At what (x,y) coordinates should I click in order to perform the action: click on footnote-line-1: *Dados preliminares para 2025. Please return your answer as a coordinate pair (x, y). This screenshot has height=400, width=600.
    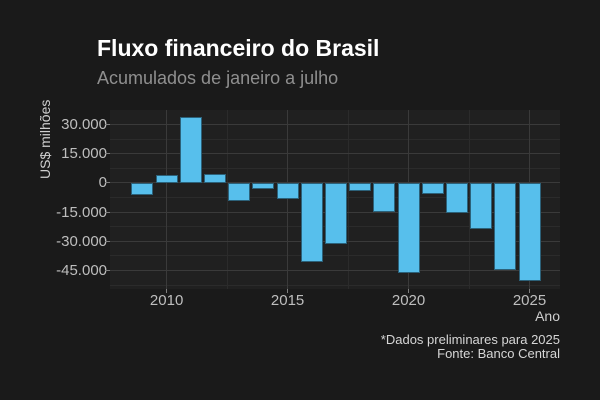
    Looking at the image, I should click on (470, 339).